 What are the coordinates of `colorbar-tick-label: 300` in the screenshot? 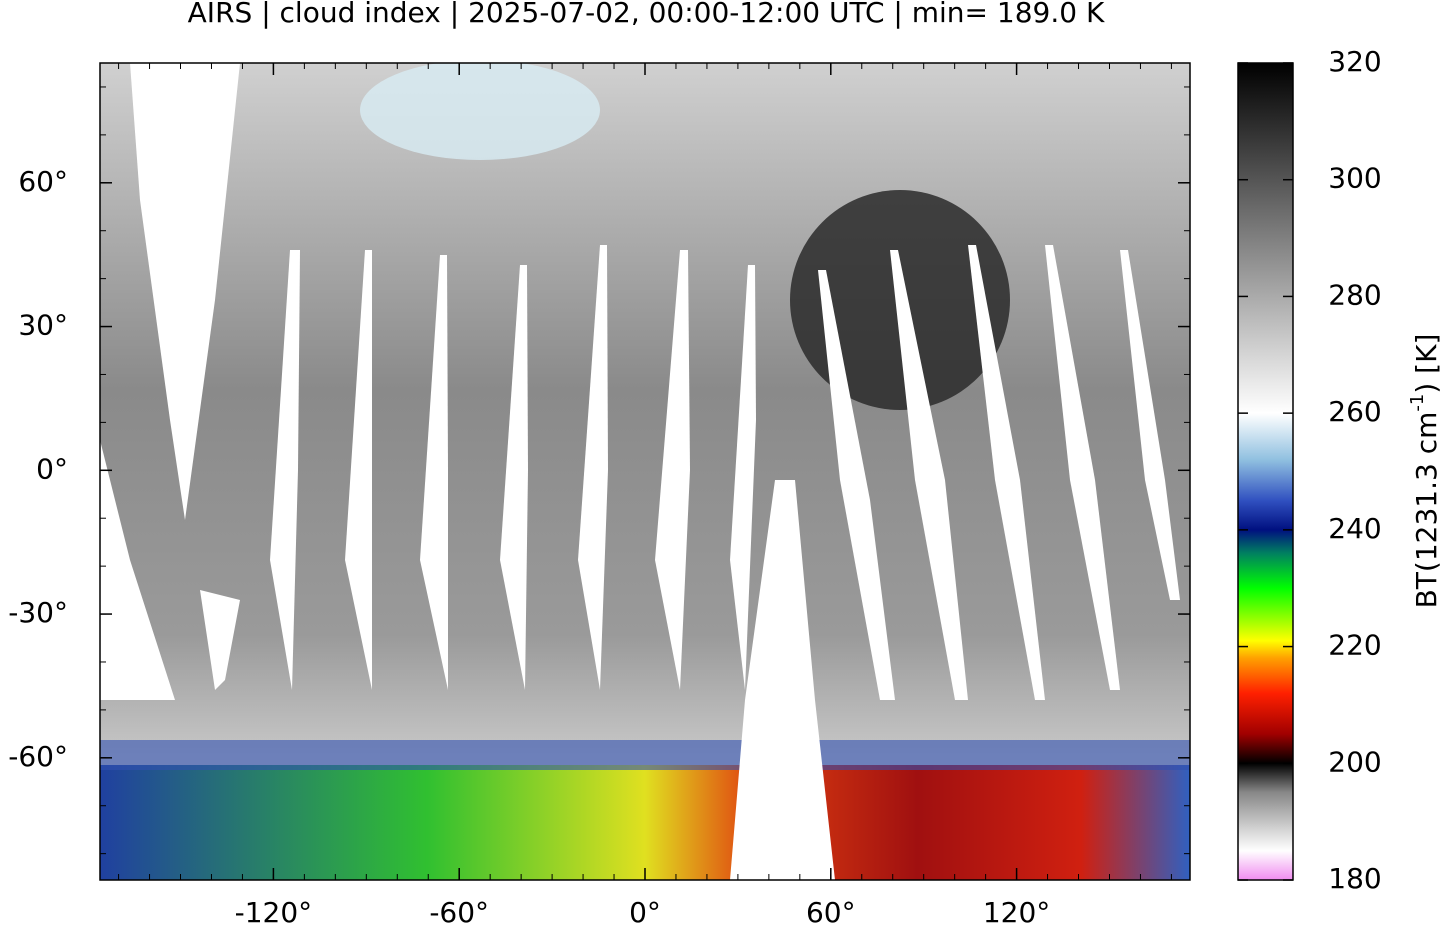 It's located at (1354, 178).